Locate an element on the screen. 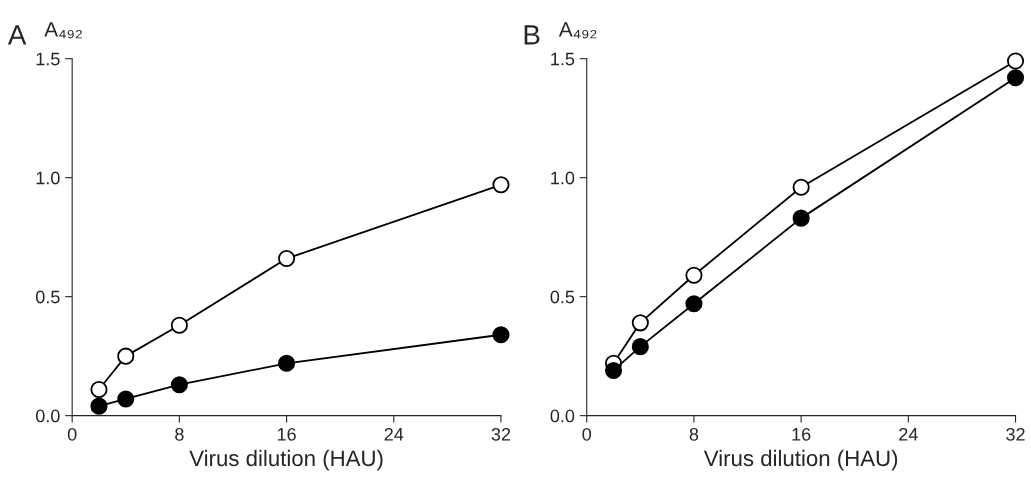 The height and width of the screenshot is (489, 1031). chart-title: A is located at coordinates (17, 35).